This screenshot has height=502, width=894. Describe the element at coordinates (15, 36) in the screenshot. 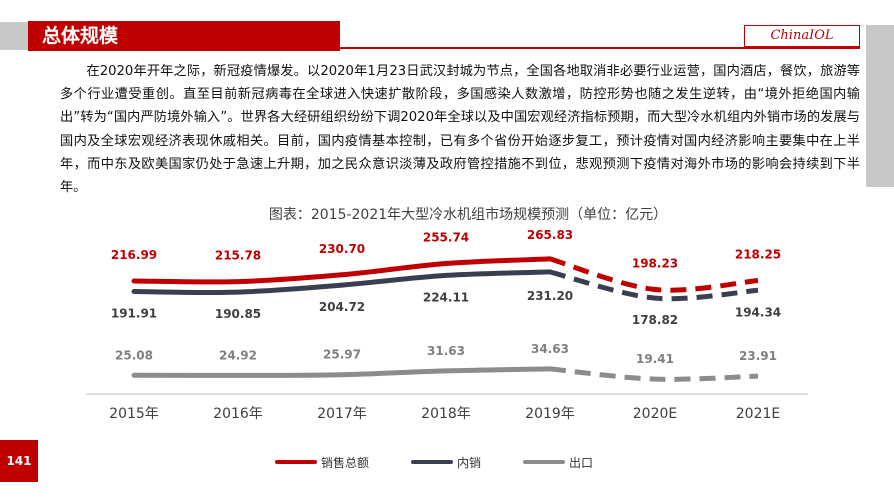

I see `header-grey-accent` at that location.